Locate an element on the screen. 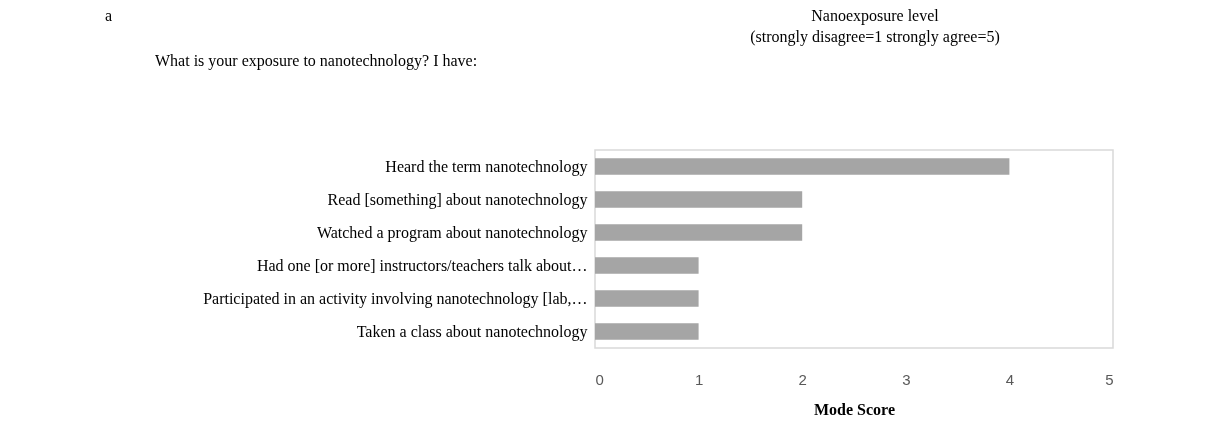 The height and width of the screenshot is (439, 1214). text: a is located at coordinates (109, 15).